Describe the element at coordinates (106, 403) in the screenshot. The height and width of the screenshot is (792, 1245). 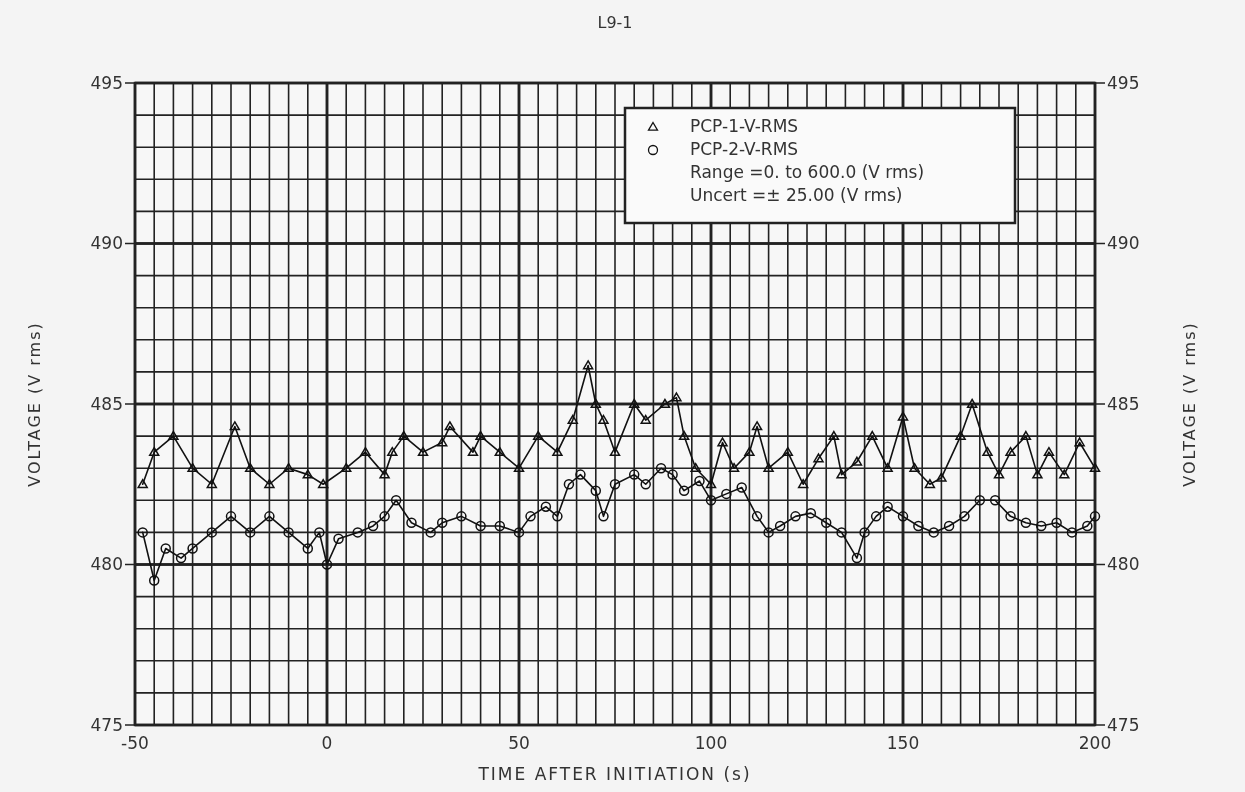
I see `y-tick-label: 485` at that location.